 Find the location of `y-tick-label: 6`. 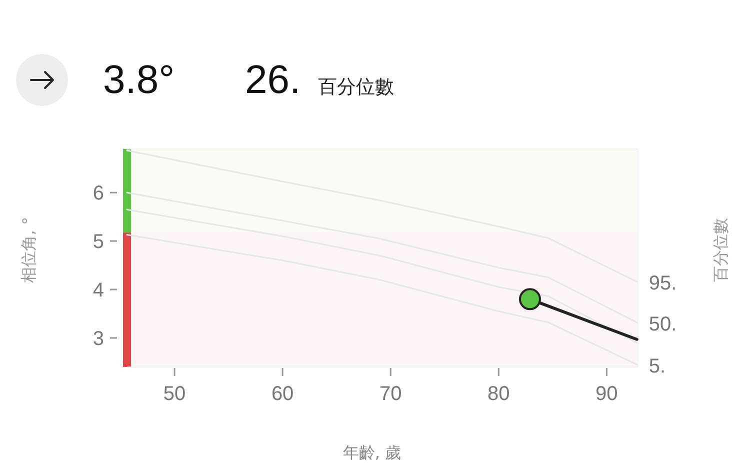

y-tick-label: 6 is located at coordinates (98, 193).